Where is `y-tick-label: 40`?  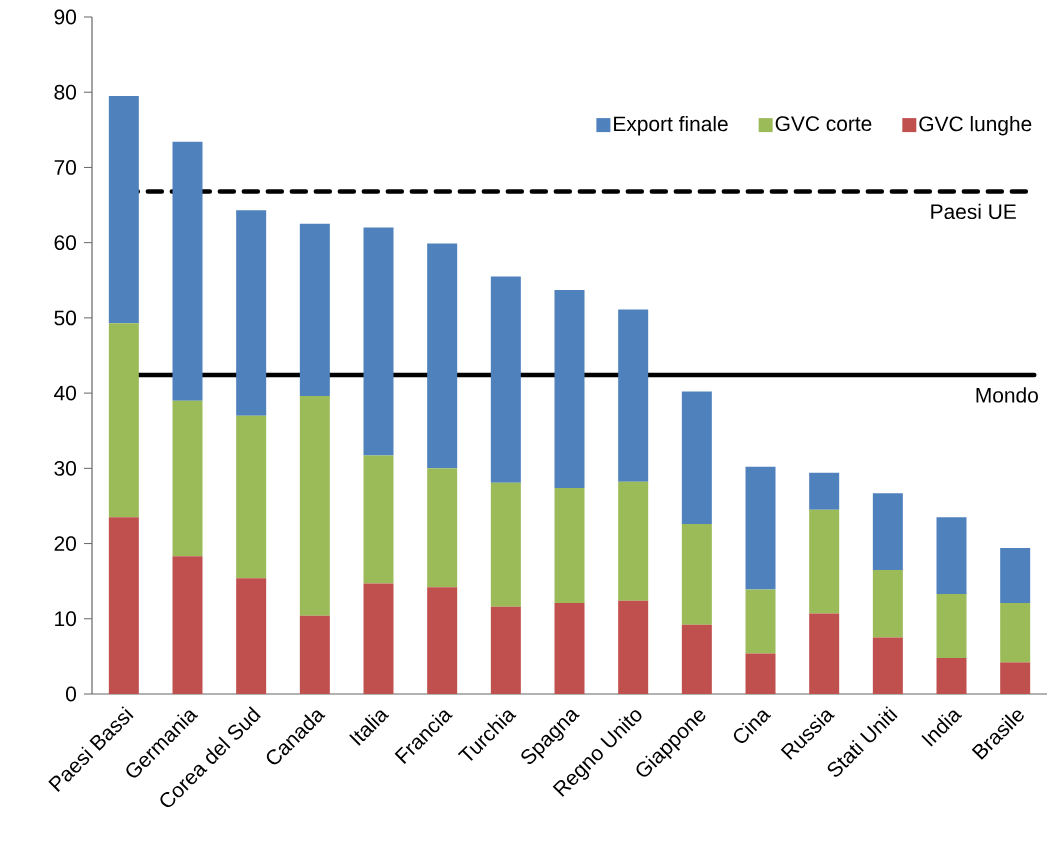 y-tick-label: 40 is located at coordinates (65, 393).